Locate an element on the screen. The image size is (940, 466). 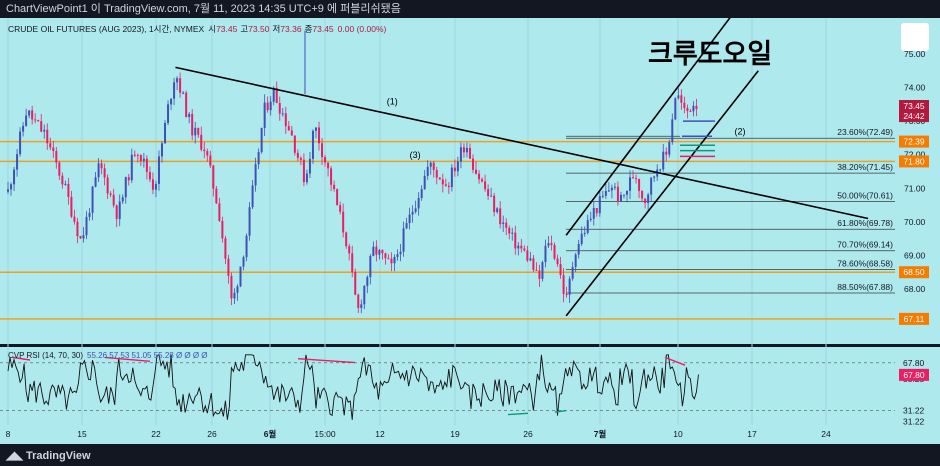
time-tick: 22 is located at coordinates (156, 434).